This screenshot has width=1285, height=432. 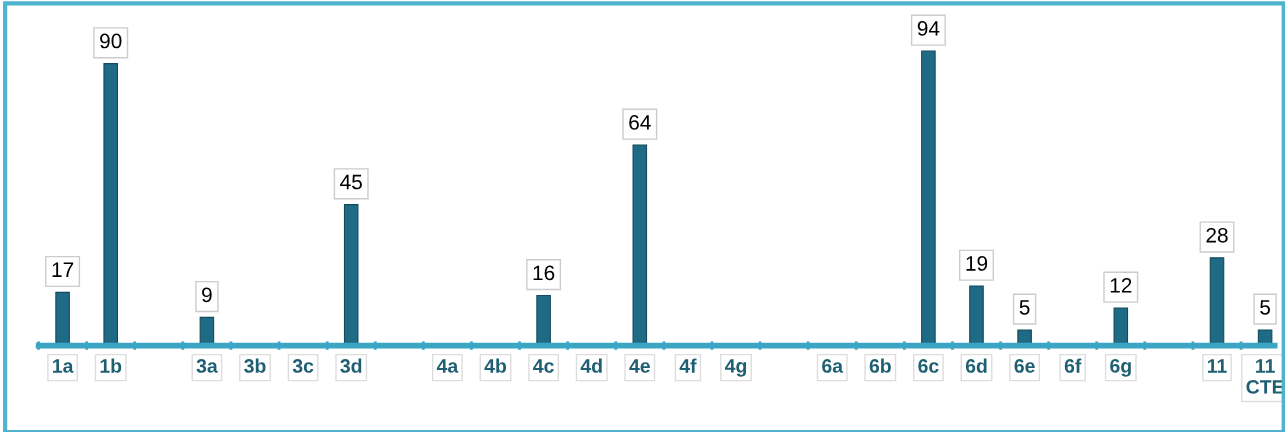 What do you see at coordinates (351, 182) in the screenshot?
I see `data-label: 45` at bounding box center [351, 182].